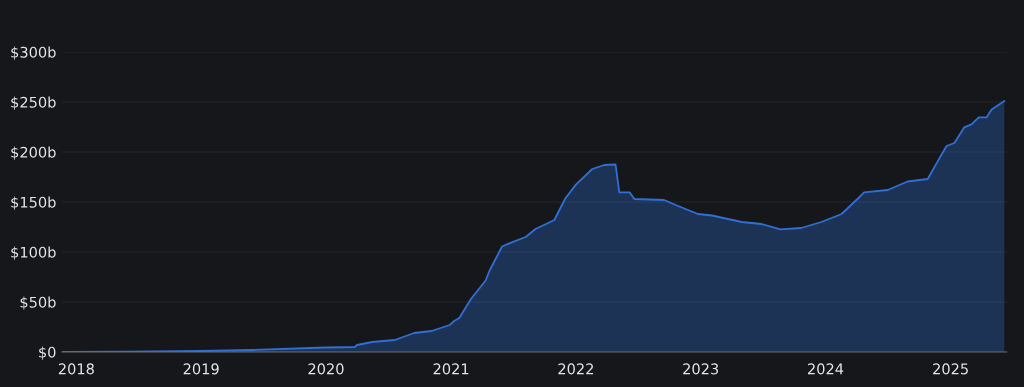 This screenshot has height=387, width=1024. What do you see at coordinates (38, 303) in the screenshot?
I see `y-tick-label: $50b` at bounding box center [38, 303].